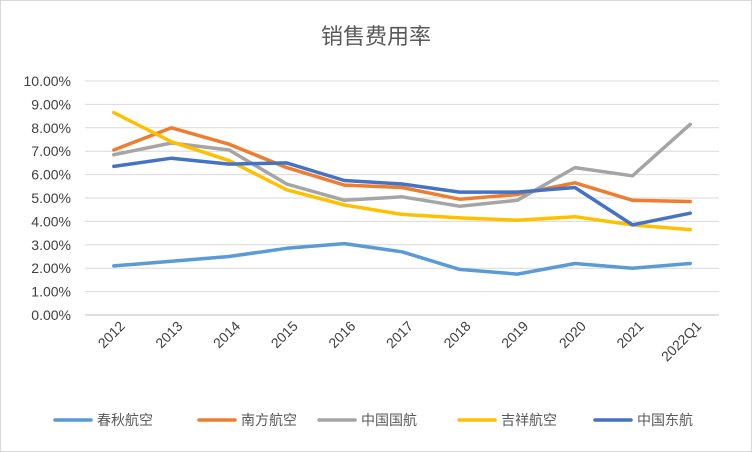  Describe the element at coordinates (51, 245) in the screenshot. I see `y-tick-label: 3.00%` at that location.